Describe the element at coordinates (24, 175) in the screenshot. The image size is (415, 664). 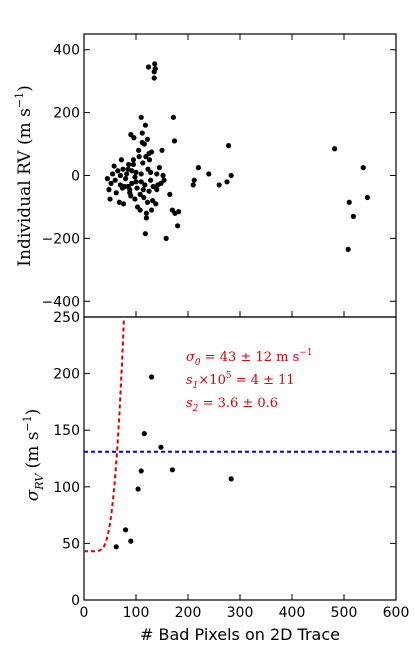
I see `top-y-axis-title: Individual RV (m s−1)` at that location.